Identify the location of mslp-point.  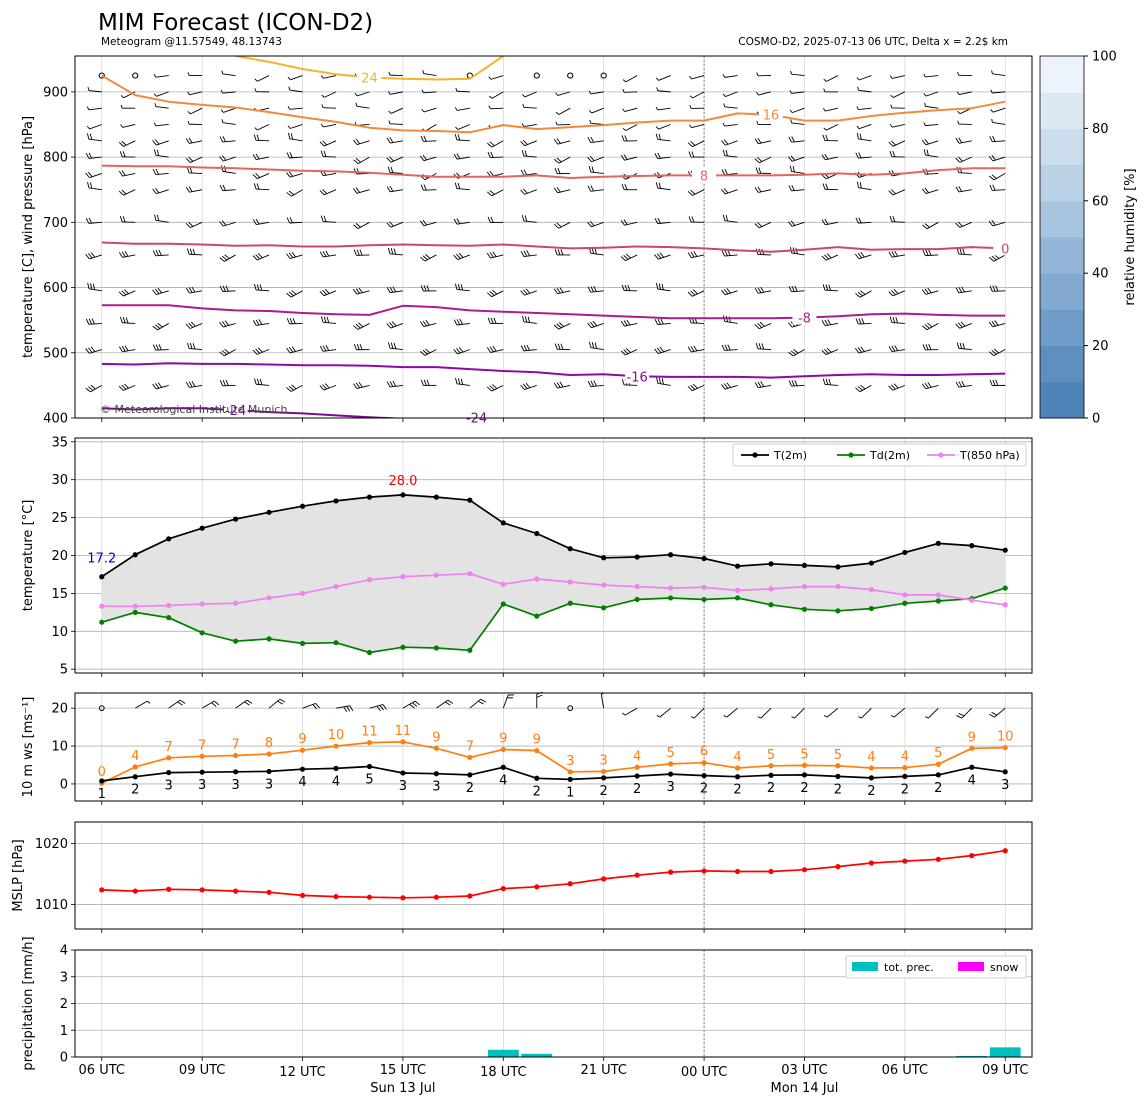
(604, 879).